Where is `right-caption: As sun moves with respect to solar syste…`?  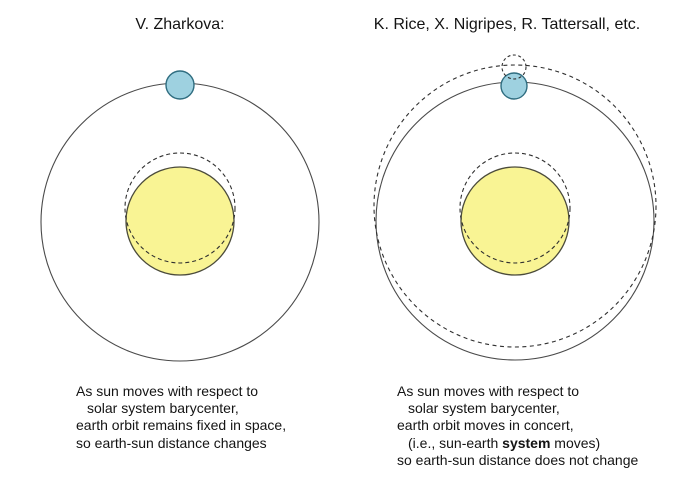
right-caption: As sun moves with respect to solar syste… is located at coordinates (517, 426).